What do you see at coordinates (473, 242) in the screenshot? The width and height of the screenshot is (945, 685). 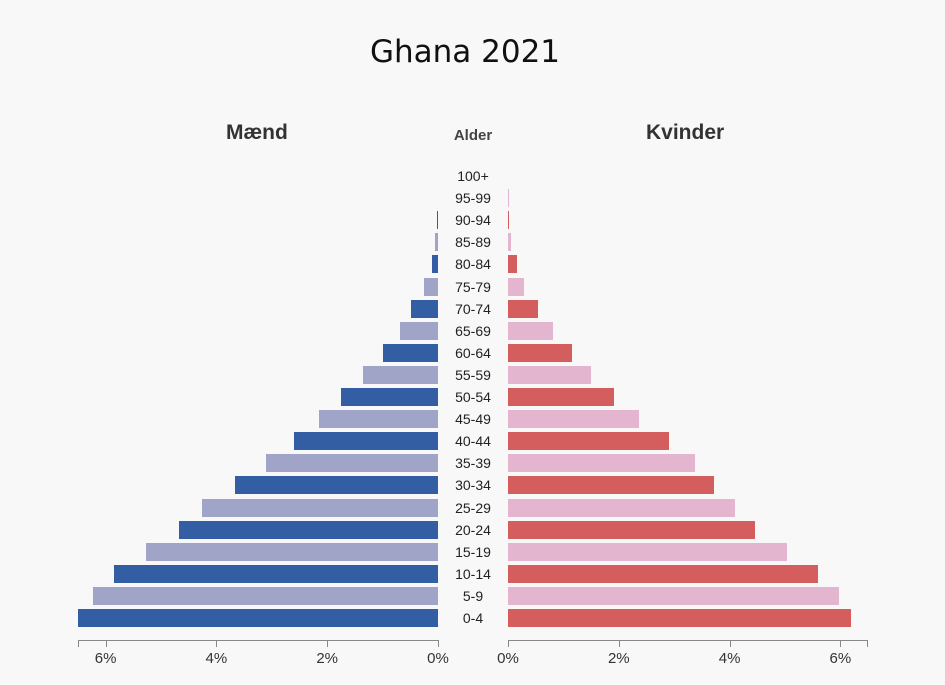 I see `age-label: 85-89` at bounding box center [473, 242].